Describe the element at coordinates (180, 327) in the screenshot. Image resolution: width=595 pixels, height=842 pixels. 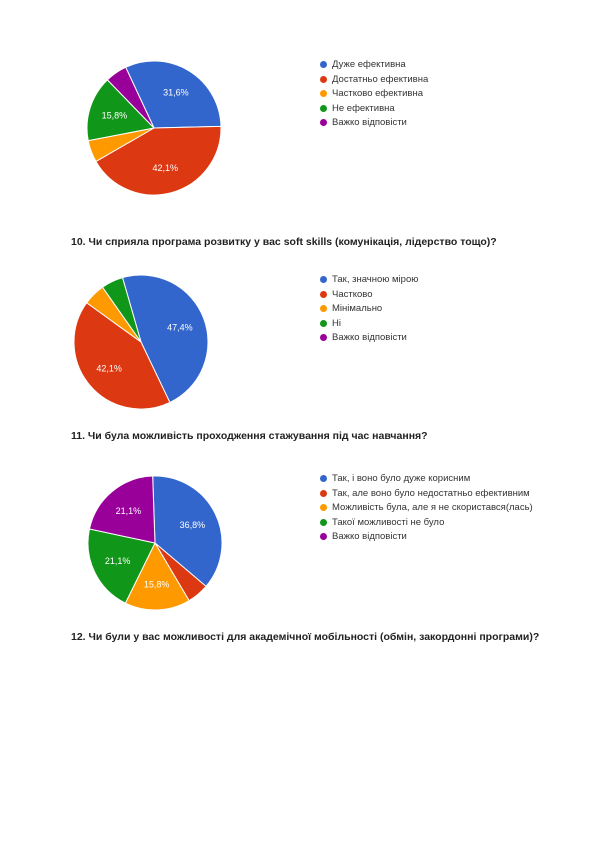
I see `pie-data-label-2-1: 47,4%` at that location.